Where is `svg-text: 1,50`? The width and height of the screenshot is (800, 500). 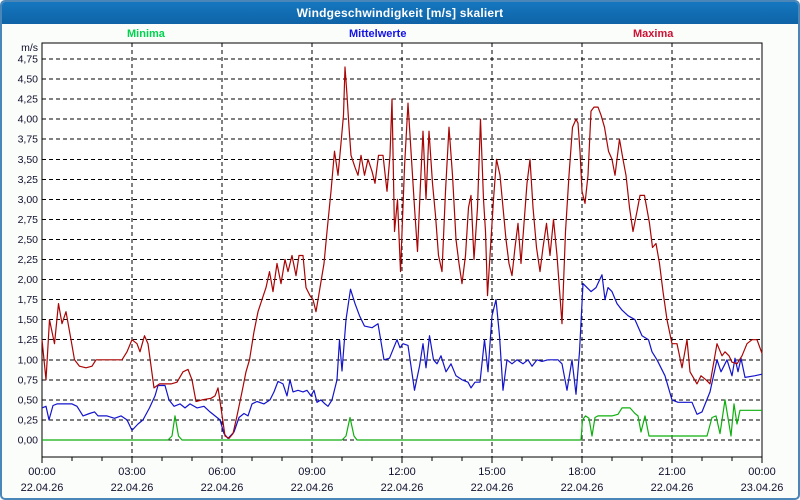 svg-text: 1,50 is located at coordinates (28, 320).